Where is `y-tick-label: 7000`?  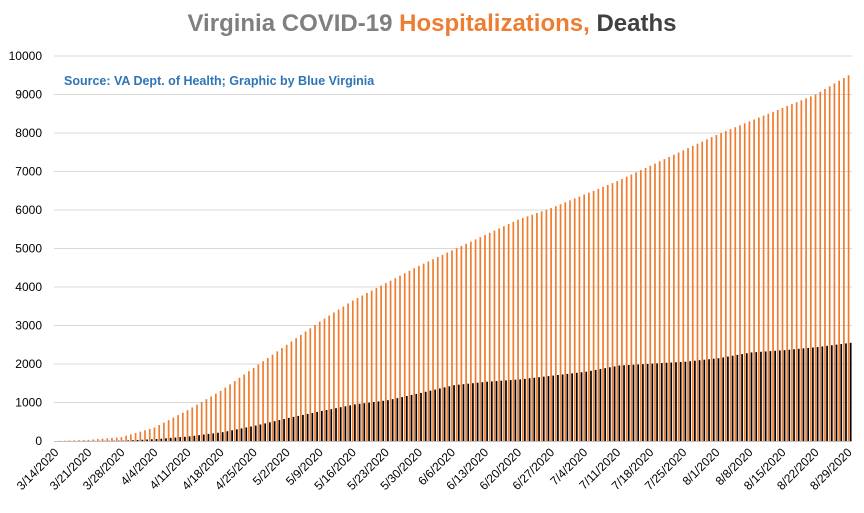 y-tick-label: 7000 is located at coordinates (28, 172).